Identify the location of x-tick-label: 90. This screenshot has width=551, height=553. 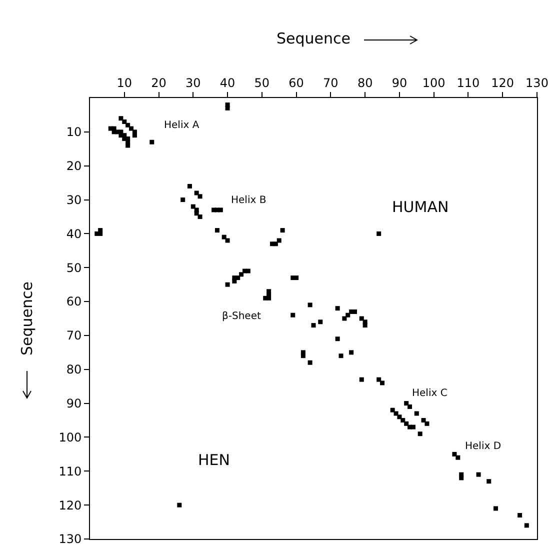
(400, 83).